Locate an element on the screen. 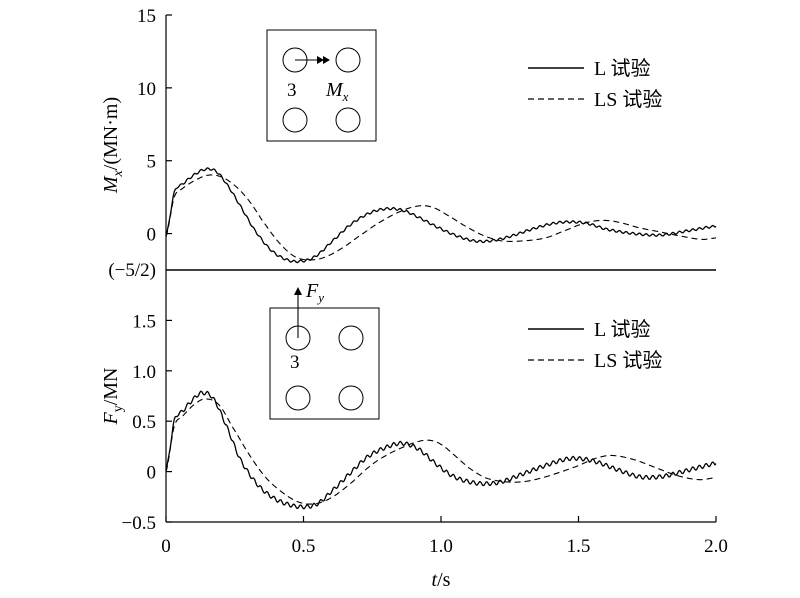  bottom-legend-label-ls: LS 试验 is located at coordinates (628, 360).